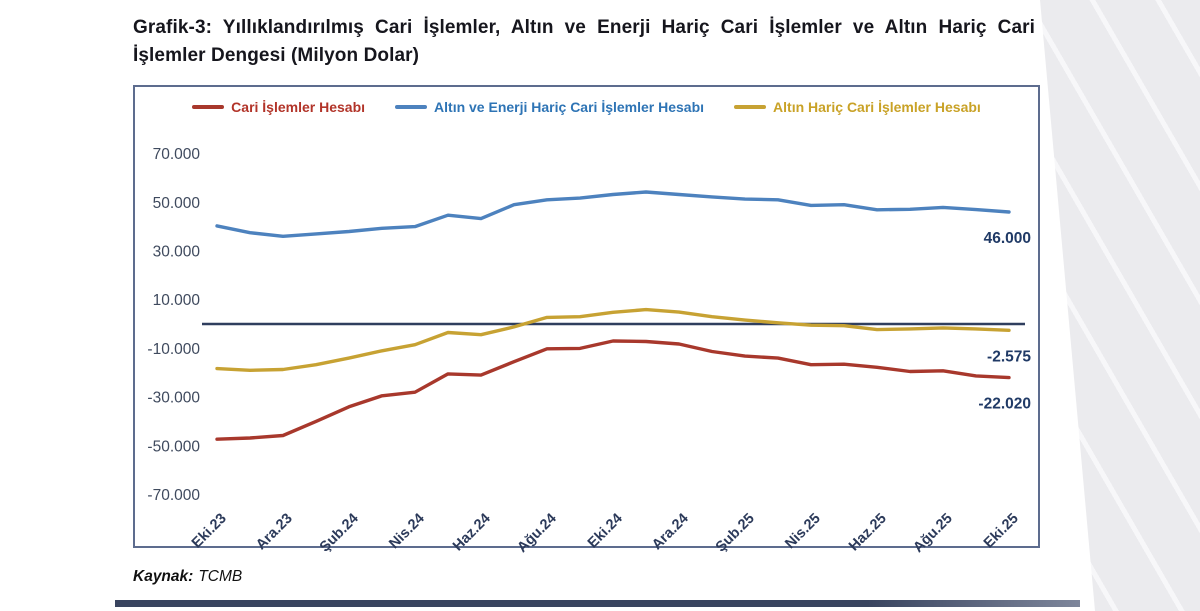  Describe the element at coordinates (407, 532) in the screenshot. I see `x-axis-tick-label: Nis.24` at that location.